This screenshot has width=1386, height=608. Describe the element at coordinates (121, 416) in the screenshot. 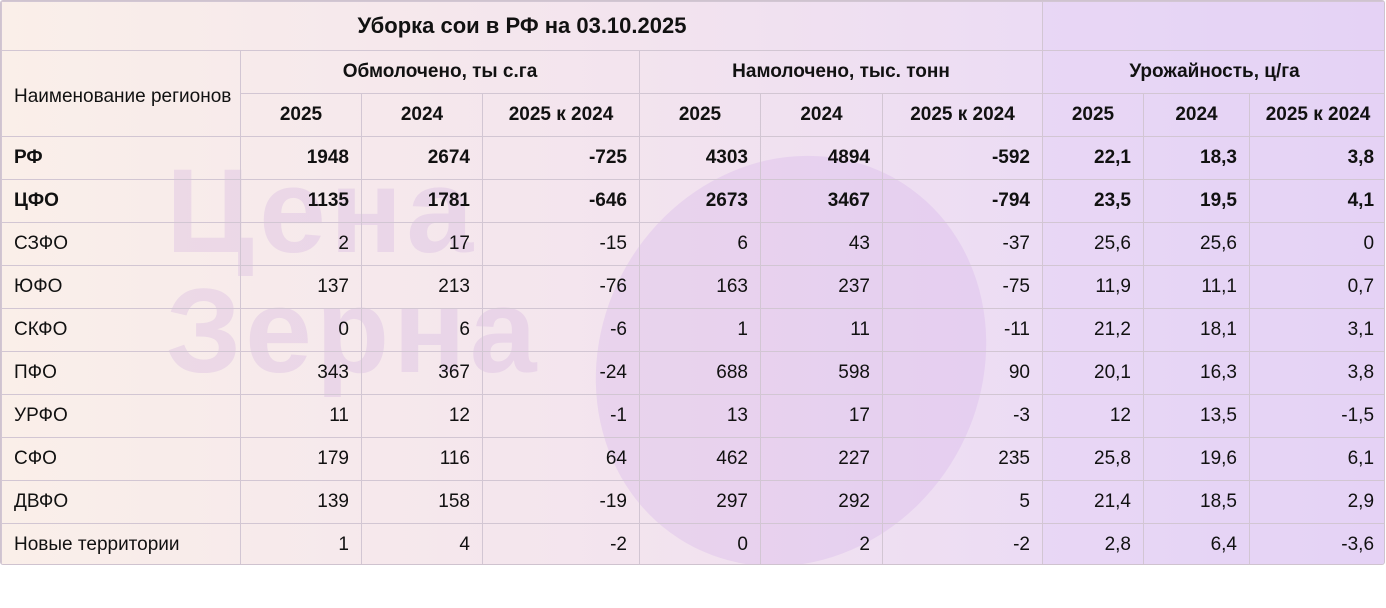

I see `region-name: УРФО` at that location.